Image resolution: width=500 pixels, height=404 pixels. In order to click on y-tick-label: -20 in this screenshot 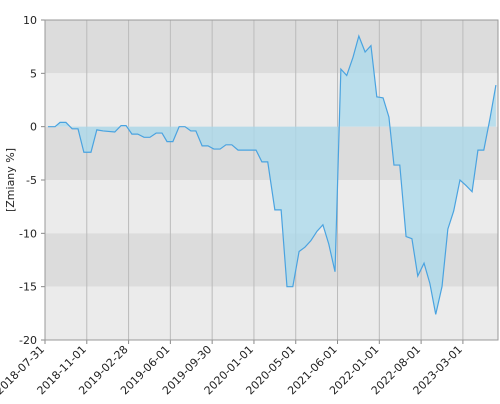, I will do `click(28, 340)`.